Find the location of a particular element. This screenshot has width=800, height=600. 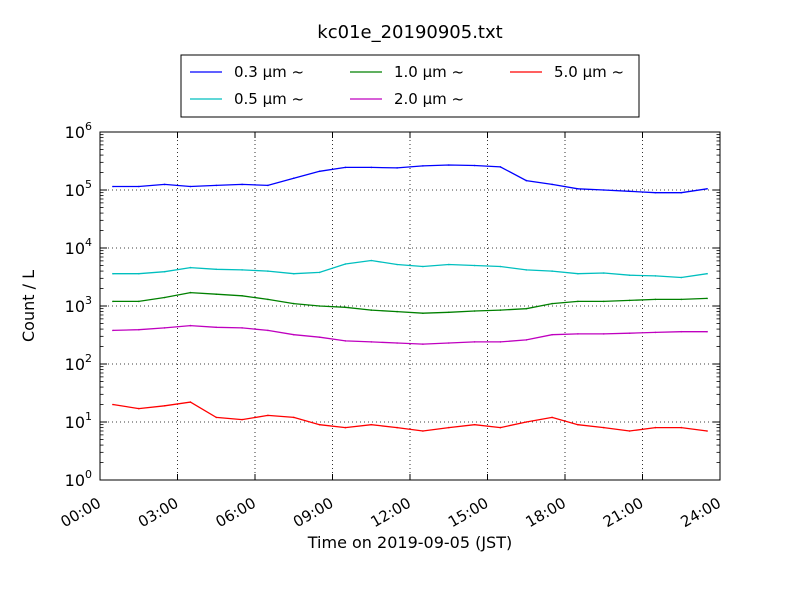

y-tick-label: 10² is located at coordinates (78, 363).